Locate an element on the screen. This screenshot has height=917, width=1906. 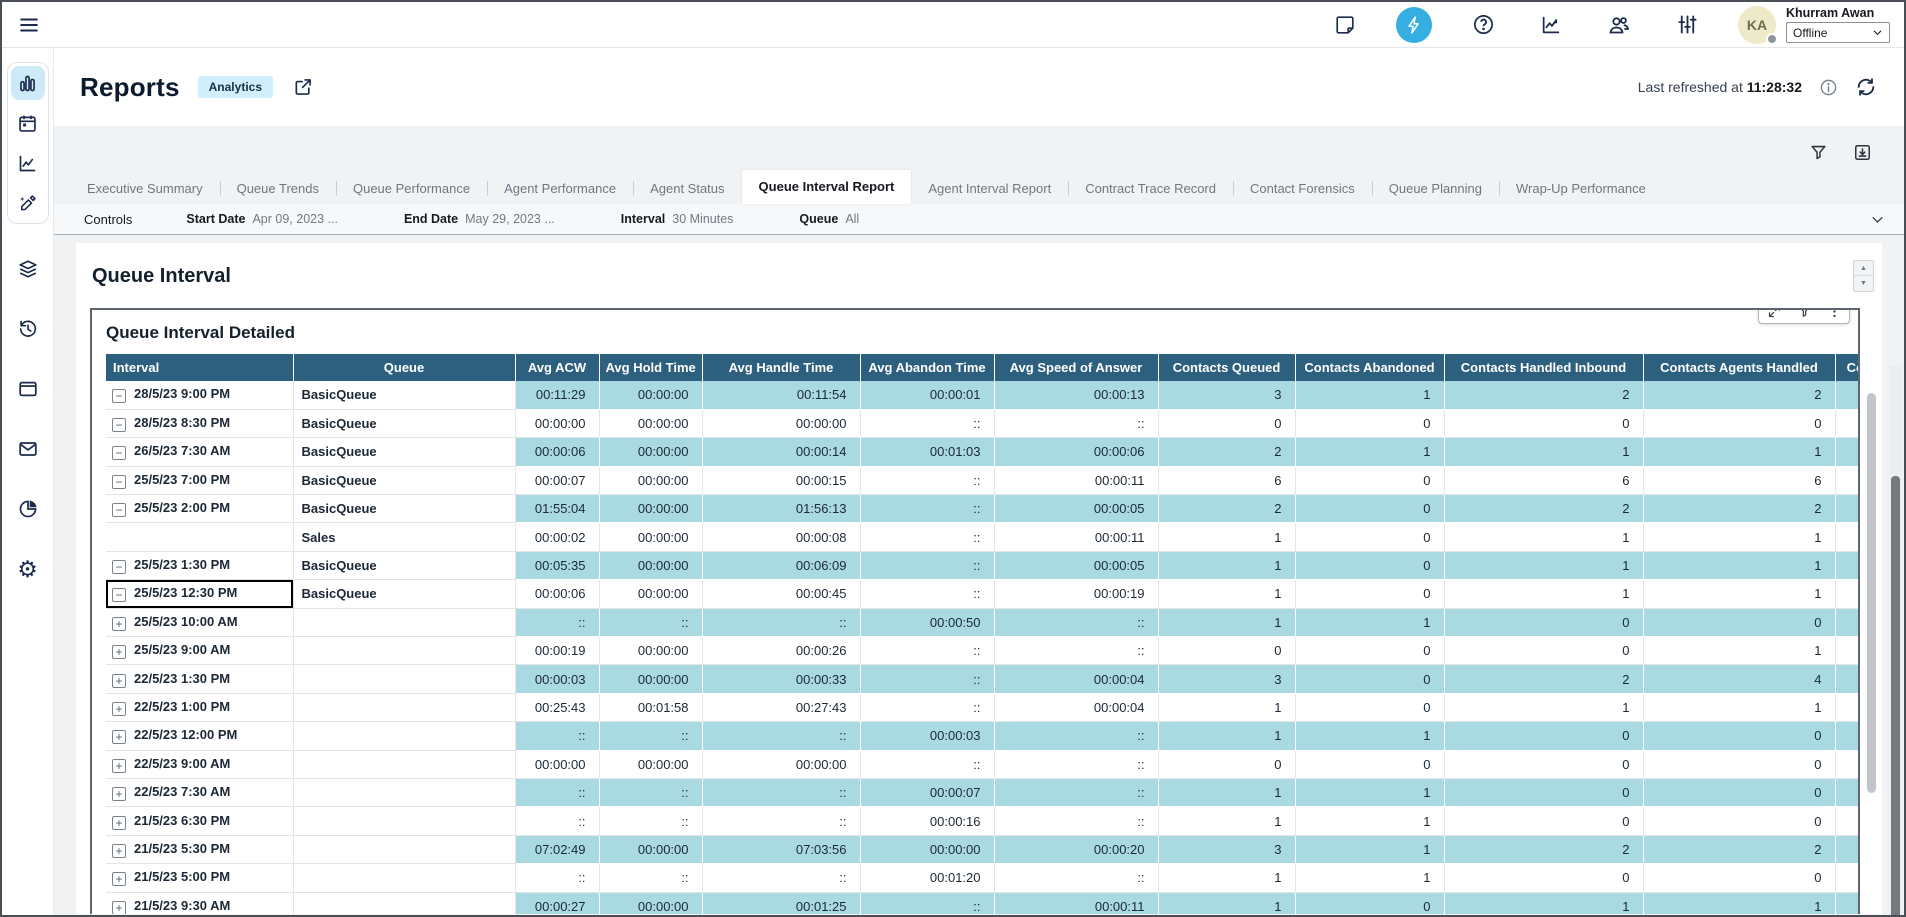
value-cell: 00:01:20 is located at coordinates (927, 878).